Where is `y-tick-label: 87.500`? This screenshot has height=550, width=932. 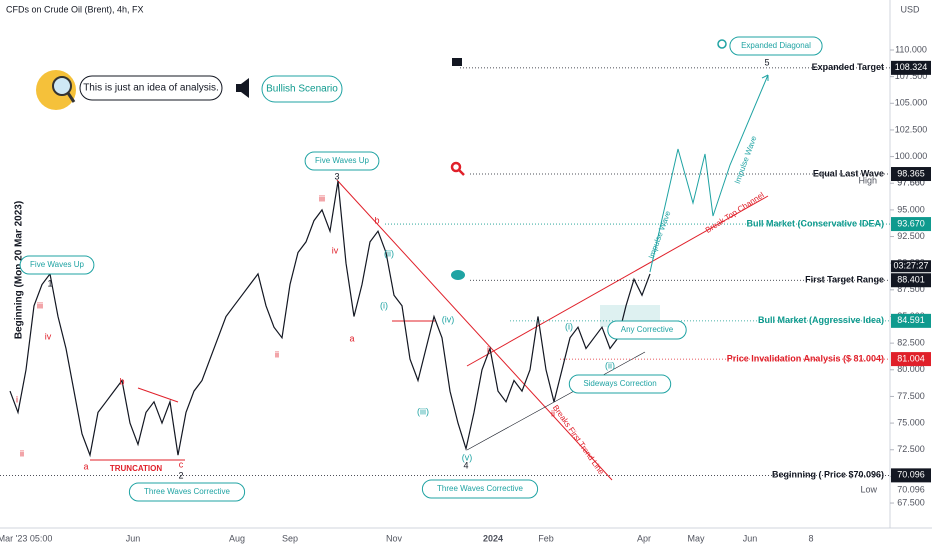
y-tick-label: 87.500 is located at coordinates (911, 289).